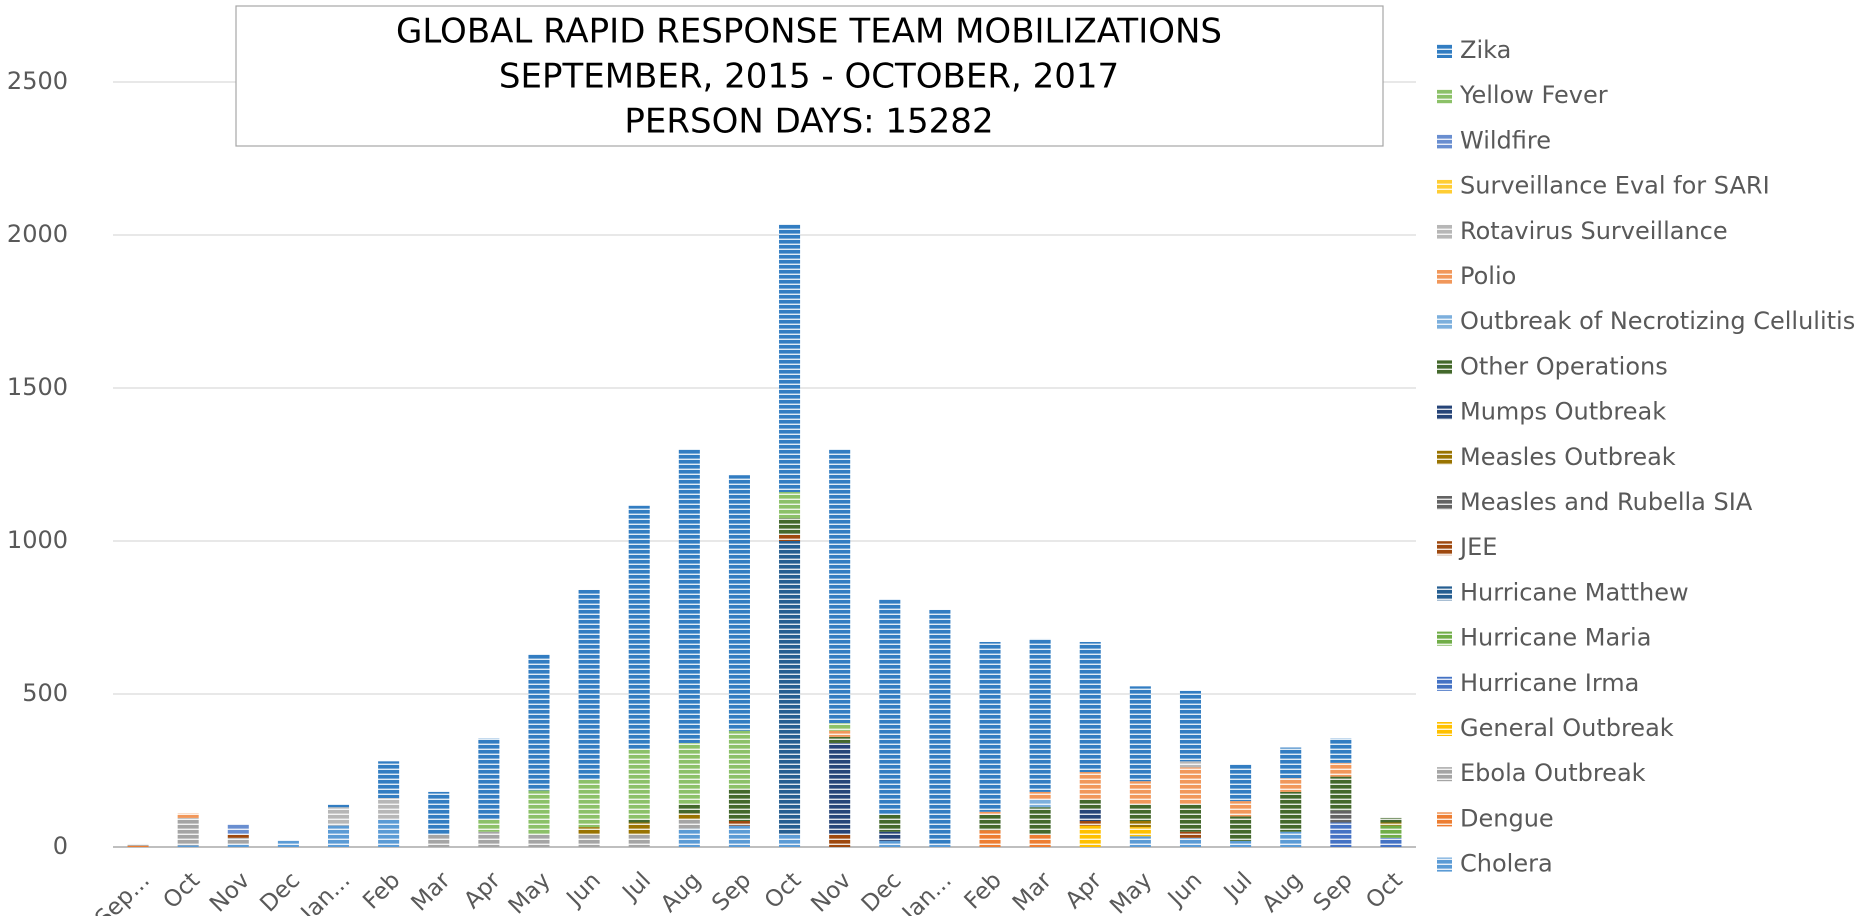 The width and height of the screenshot is (1855, 916). Describe the element at coordinates (1506, 864) in the screenshot. I see `legend-label: Cholera` at that location.